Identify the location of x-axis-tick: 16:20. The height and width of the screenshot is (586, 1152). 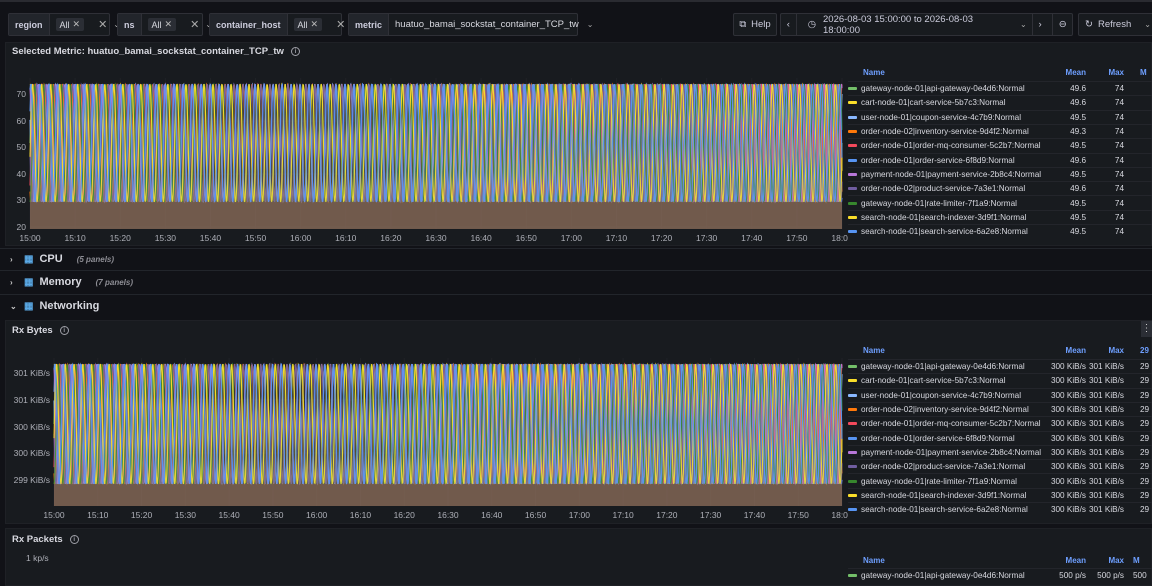
(391, 238).